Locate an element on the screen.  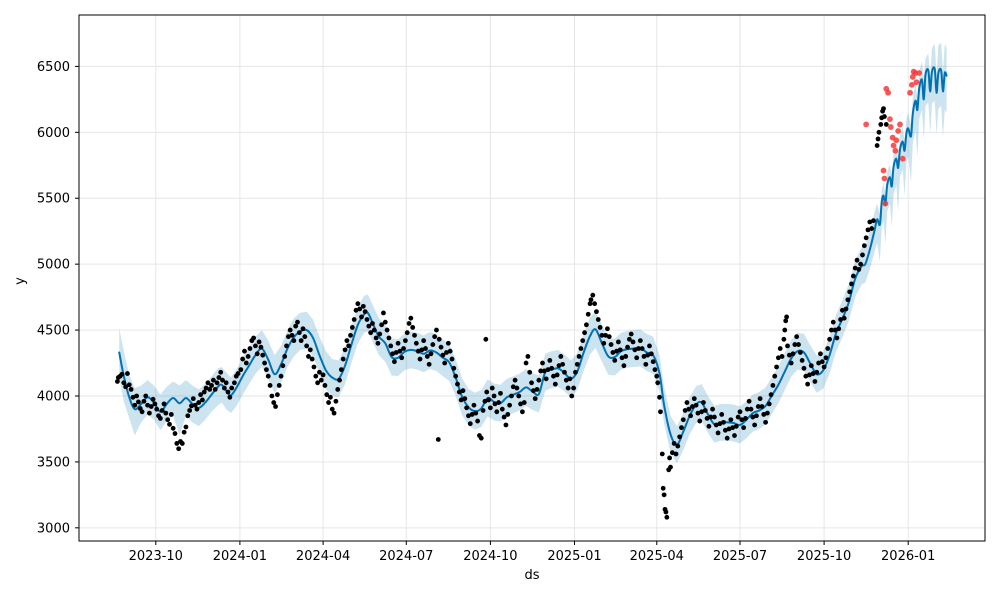
y-tick-label: 3000 is located at coordinates (53, 528).